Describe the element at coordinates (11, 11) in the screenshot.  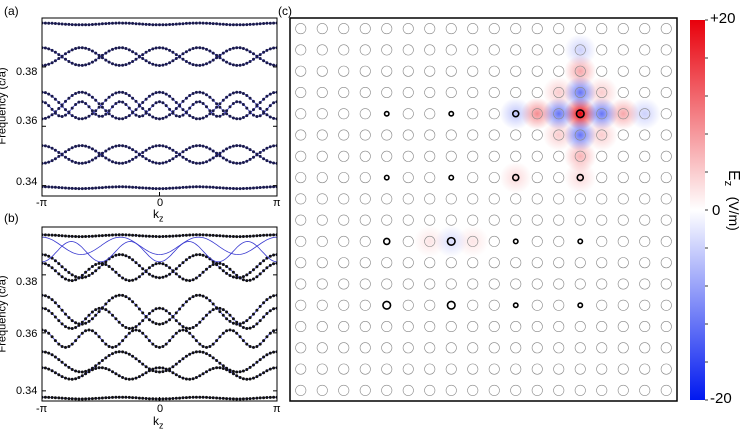
I see `panel-a-label: (a)` at that location.